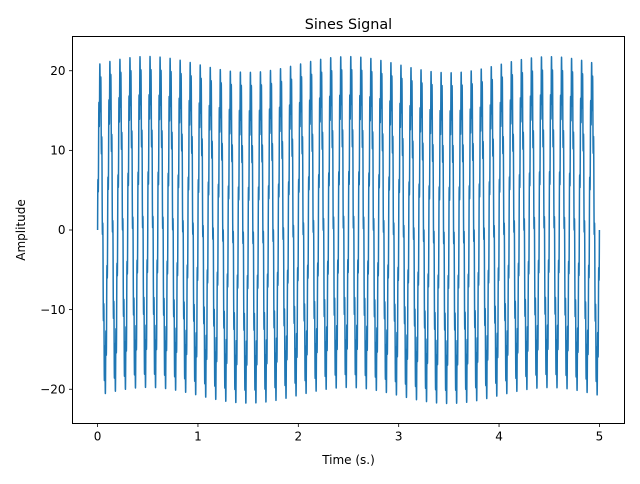 The image size is (640, 484). I want to click on x-tick-label: 0, so click(98, 437).